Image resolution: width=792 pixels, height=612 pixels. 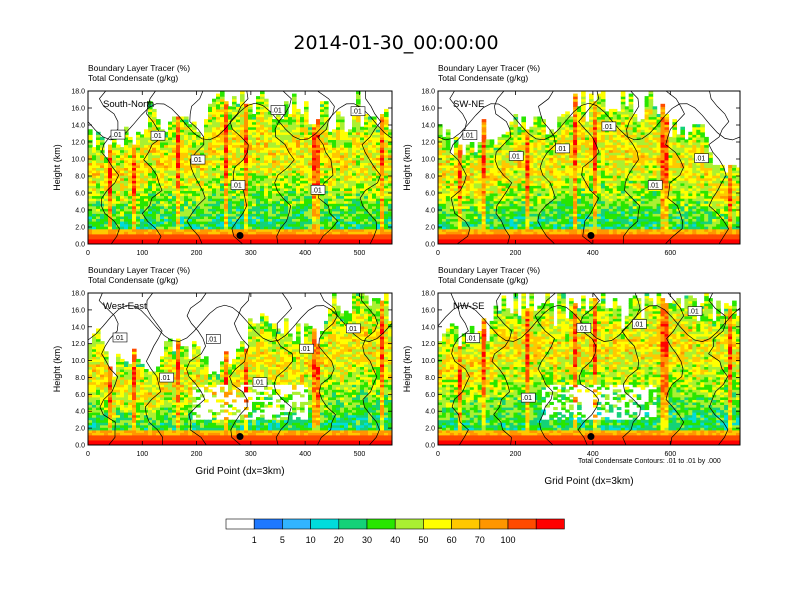 What do you see at coordinates (438, 253) in the screenshot?
I see `x-tick-label: 0` at bounding box center [438, 253].